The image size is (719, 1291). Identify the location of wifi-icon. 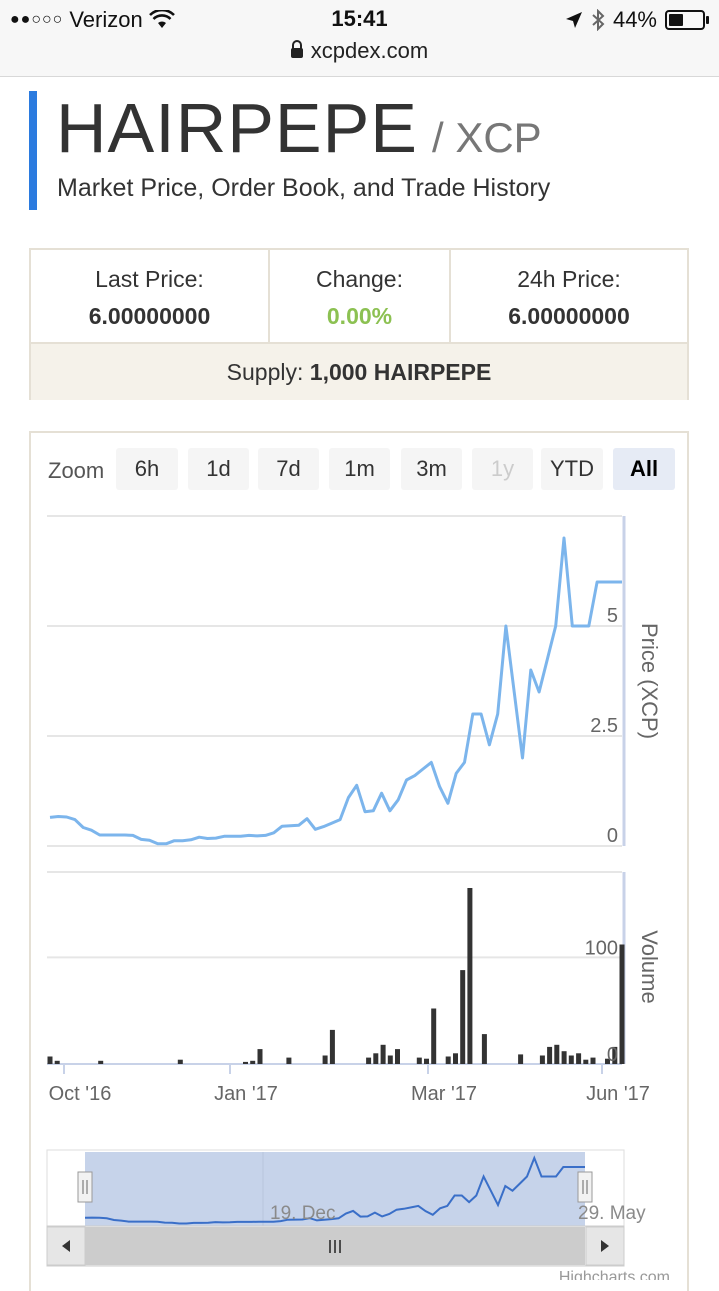
(161, 19).